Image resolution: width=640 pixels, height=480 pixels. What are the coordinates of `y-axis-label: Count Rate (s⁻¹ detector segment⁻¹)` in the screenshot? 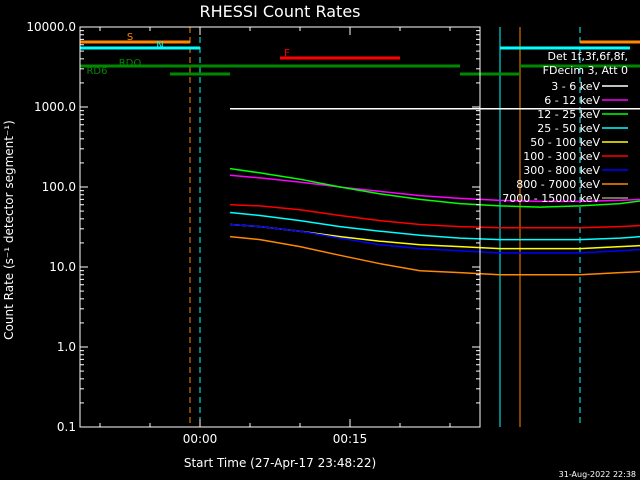 It's located at (9, 230).